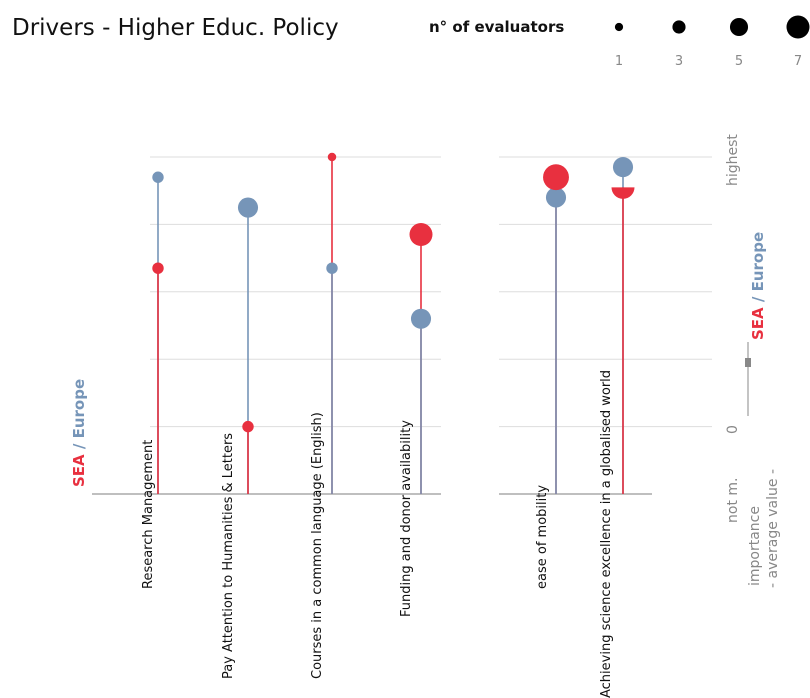 This screenshot has width=810, height=698. Describe the element at coordinates (733, 160) in the screenshot. I see `axis-tick-highest: highest` at that location.